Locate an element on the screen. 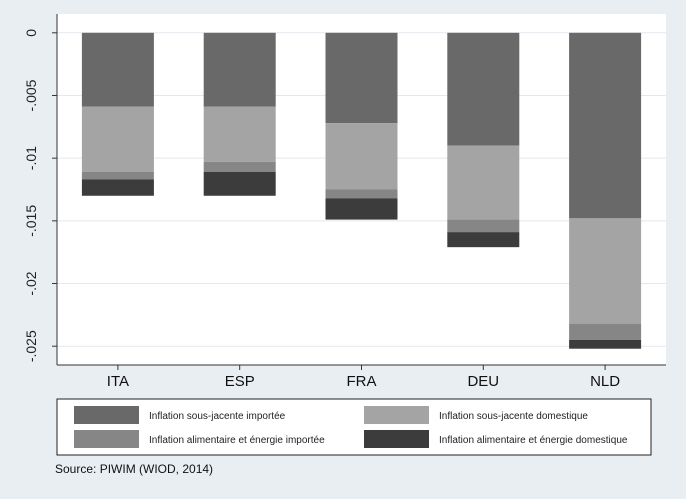  source-note: Source: PIWIM (WIOD, 2014) is located at coordinates (134, 469).